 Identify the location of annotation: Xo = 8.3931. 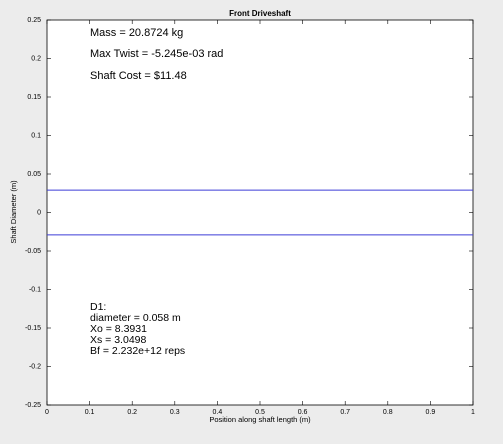
(118, 329).